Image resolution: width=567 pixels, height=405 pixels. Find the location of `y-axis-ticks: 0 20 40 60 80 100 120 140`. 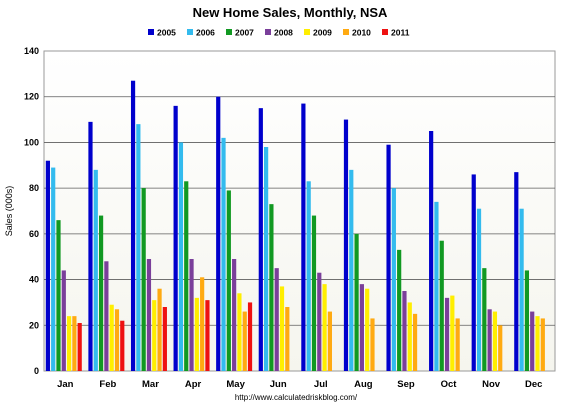

y-axis-ticks: 0 20 40 60 80 100 120 140 is located at coordinates (31, 211).